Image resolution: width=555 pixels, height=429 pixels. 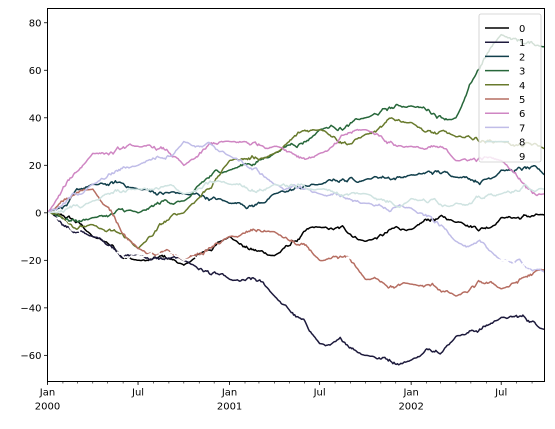 What do you see at coordinates (522, 100) in the screenshot?
I see `legend-label-5: 5` at bounding box center [522, 100].